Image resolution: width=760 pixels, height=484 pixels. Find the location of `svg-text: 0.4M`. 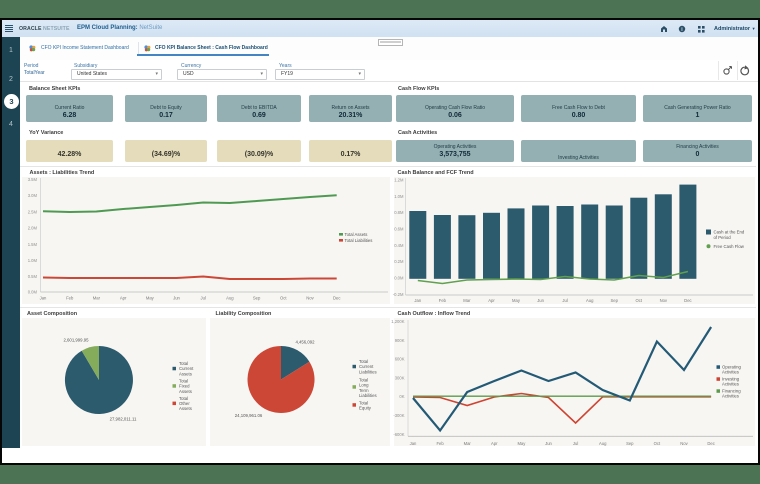

svg-text: 0.4M is located at coordinates (399, 245).